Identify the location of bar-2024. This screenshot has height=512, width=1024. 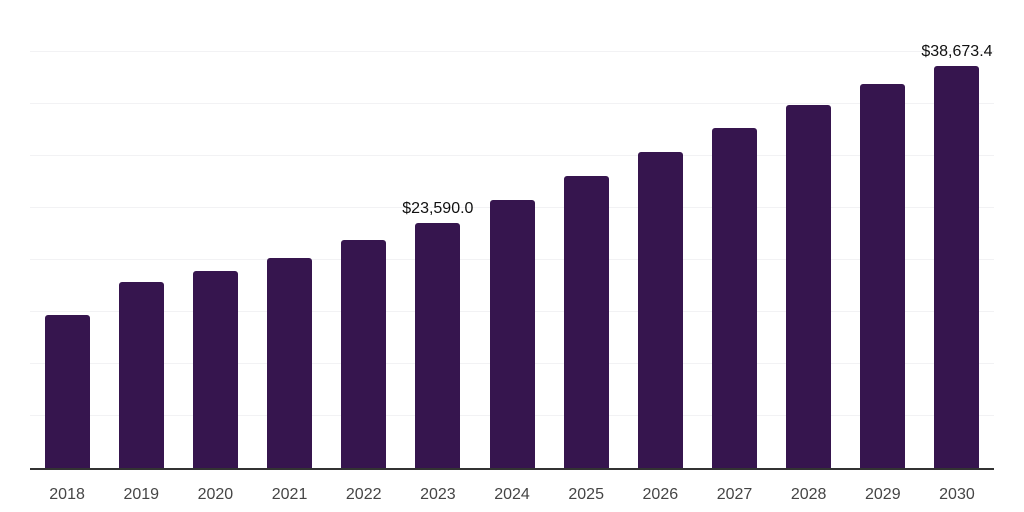
(512, 333).